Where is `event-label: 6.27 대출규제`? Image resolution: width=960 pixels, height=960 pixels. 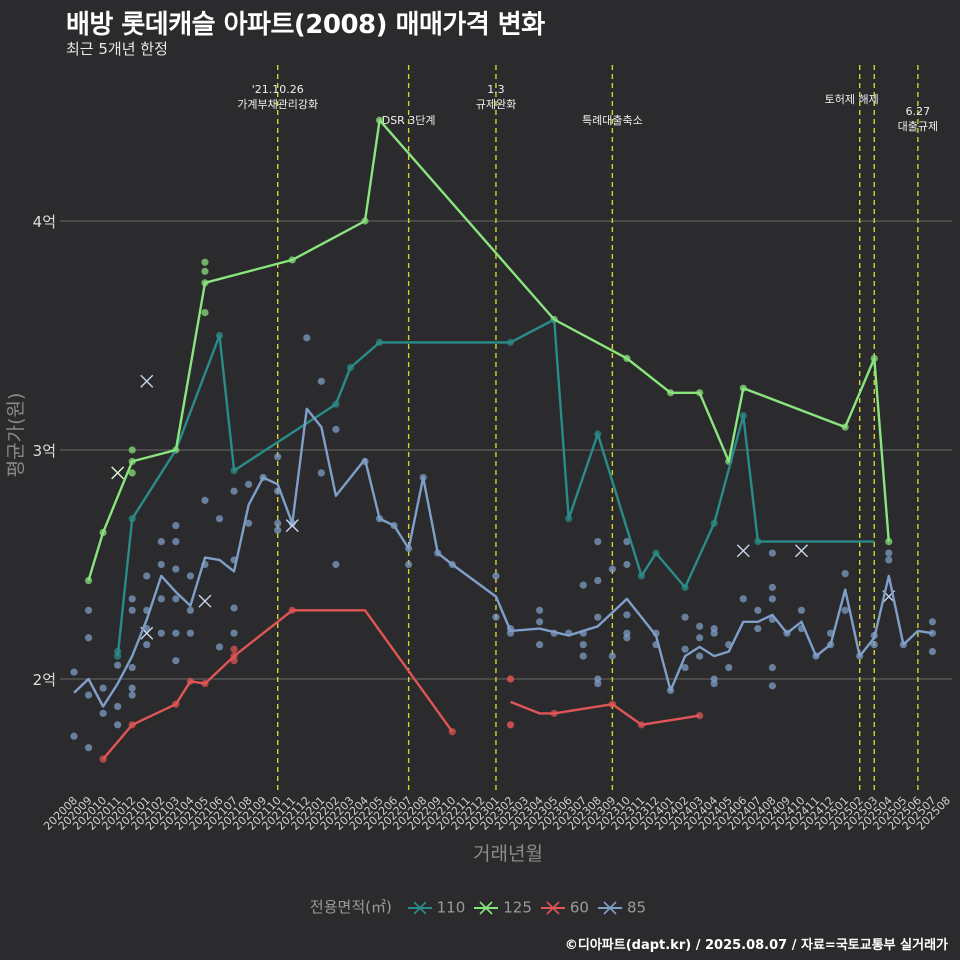 event-label: 6.27 대출규제 is located at coordinates (918, 119).